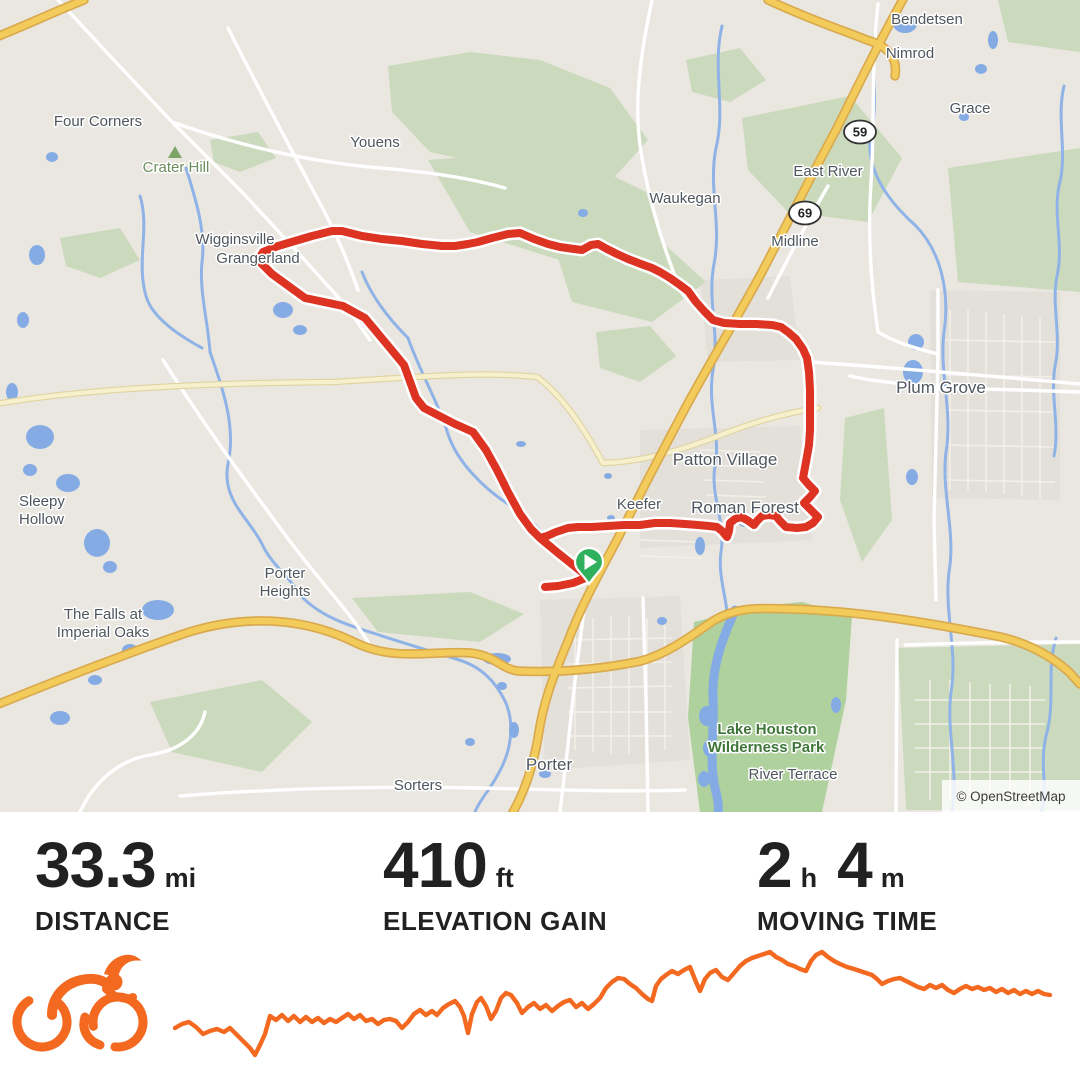  Describe the element at coordinates (910, 53) in the screenshot. I see `map-label: Nimrod` at that location.